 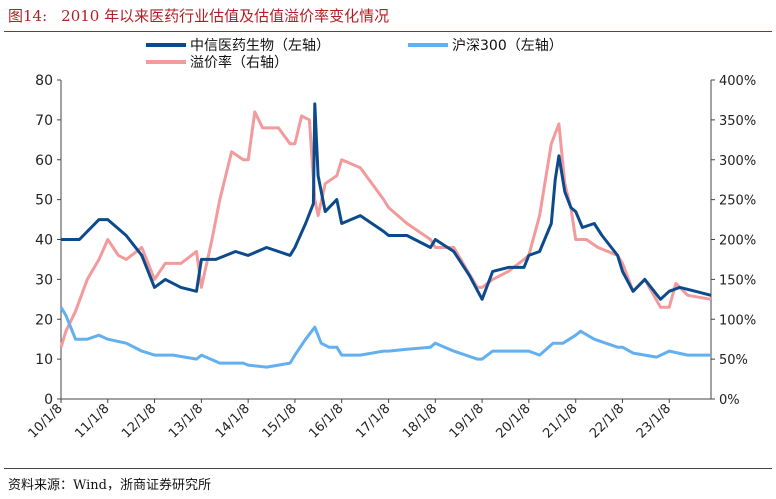 I want to click on x-tick-label: 19/1/8, so click(x=467, y=421).